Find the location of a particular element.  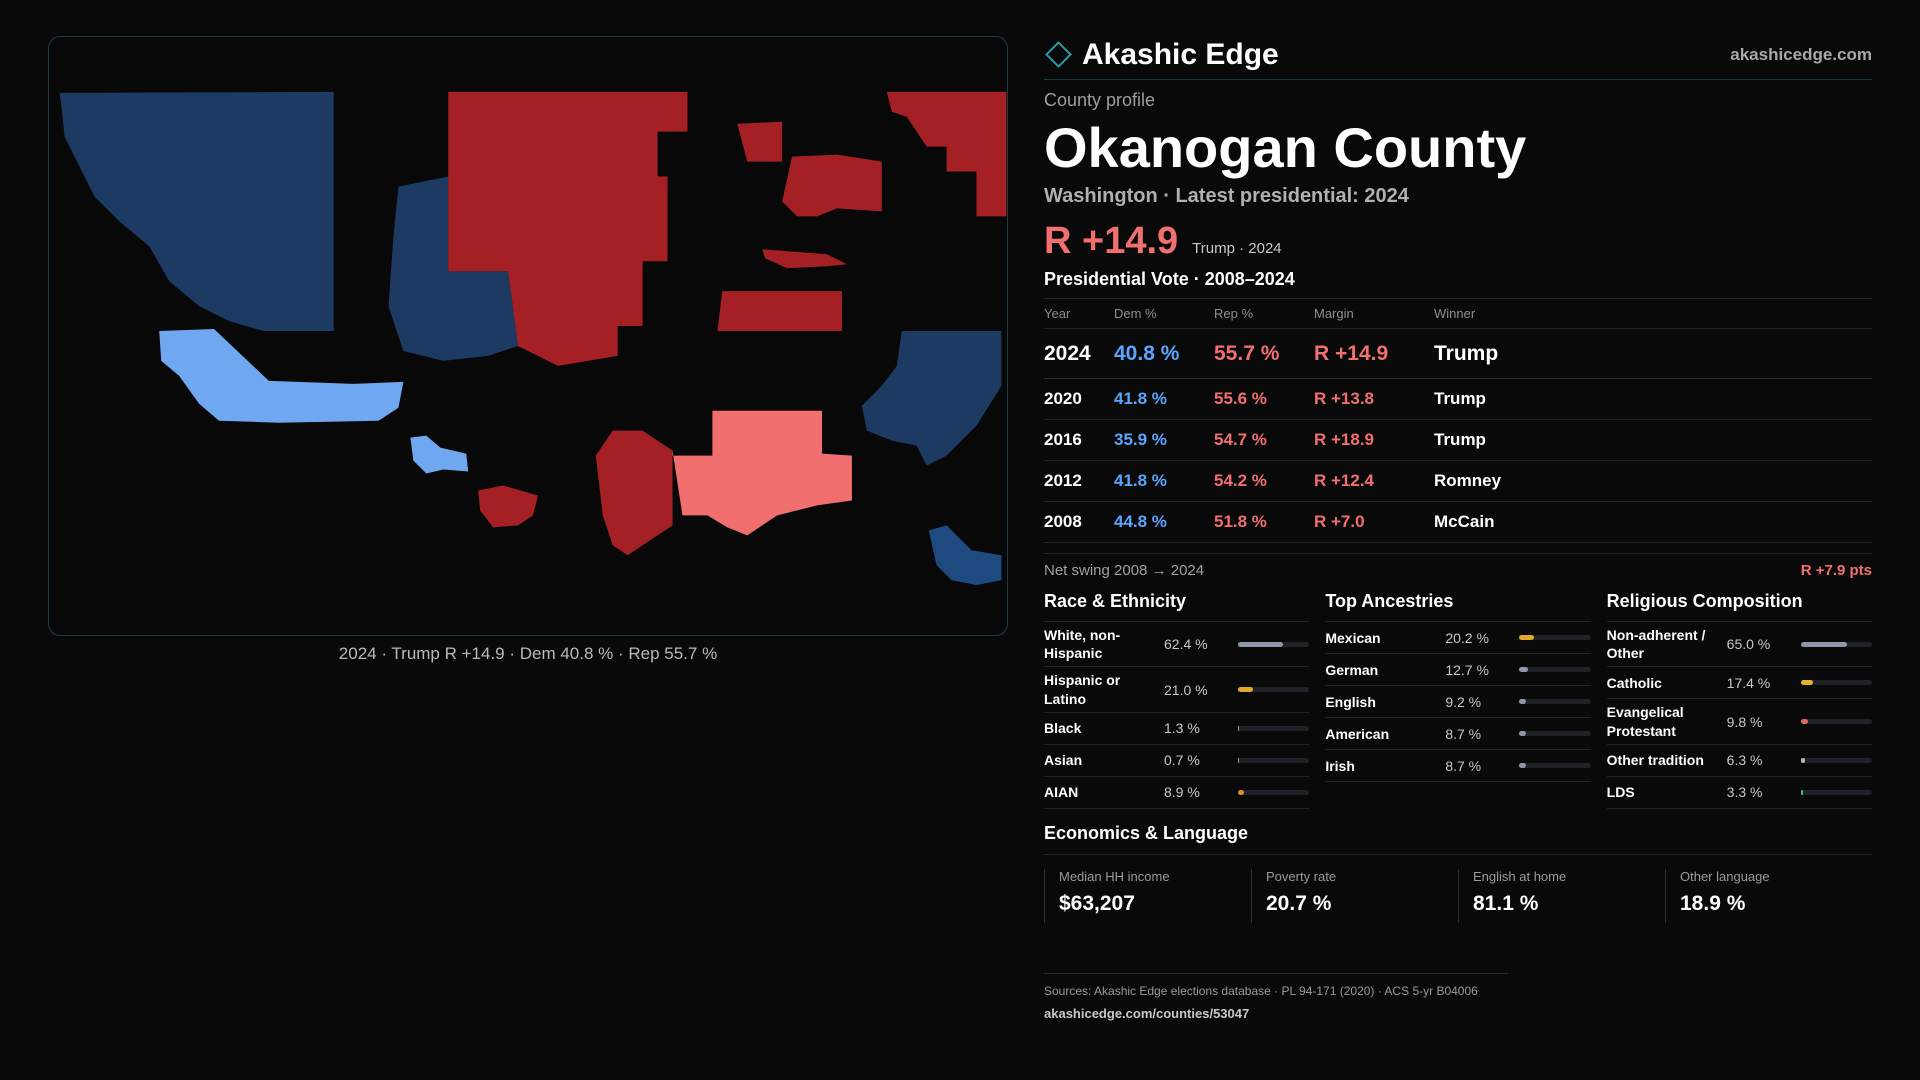

list-item: Black 1.3 % is located at coordinates (1177, 729).